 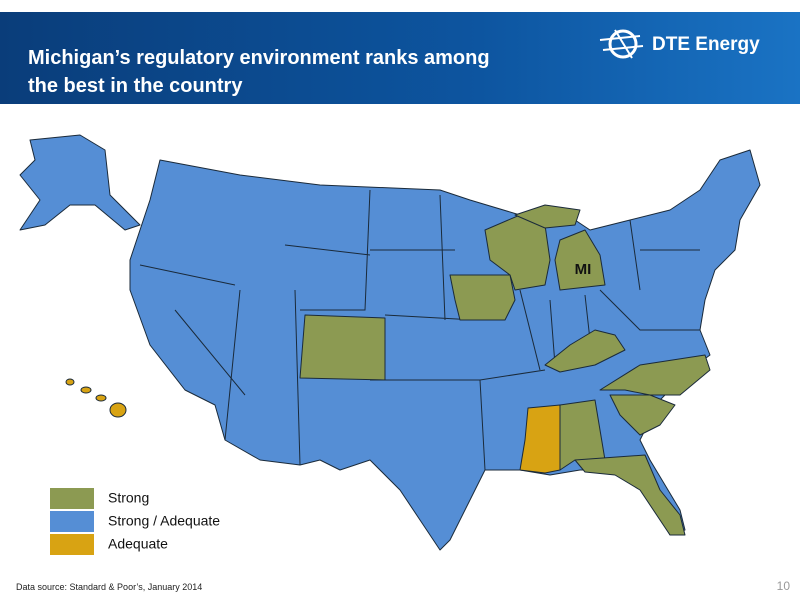 What do you see at coordinates (585, 351) in the screenshot?
I see `kentucky` at bounding box center [585, 351].